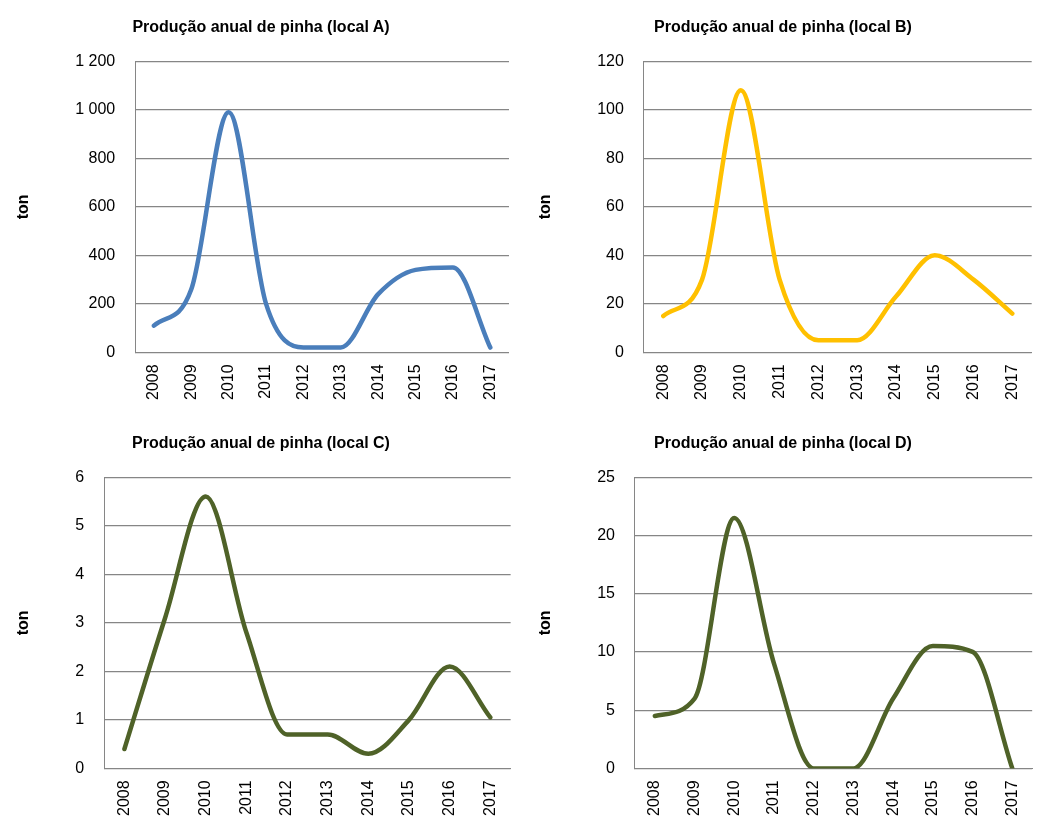 This screenshot has height=832, width=1044. Describe the element at coordinates (261, 27) in the screenshot. I see `chart-title: Produção anual de pinha (local A)` at that location.